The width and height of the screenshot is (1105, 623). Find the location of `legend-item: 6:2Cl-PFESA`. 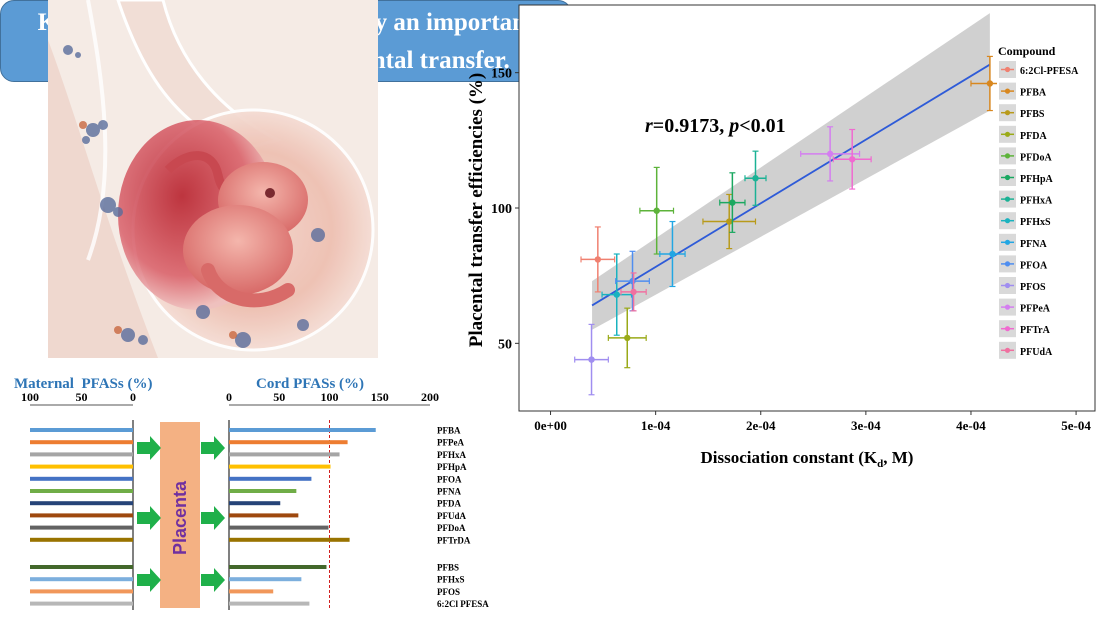

legend-item: 6:2Cl-PFESA is located at coordinates (1039, 69).